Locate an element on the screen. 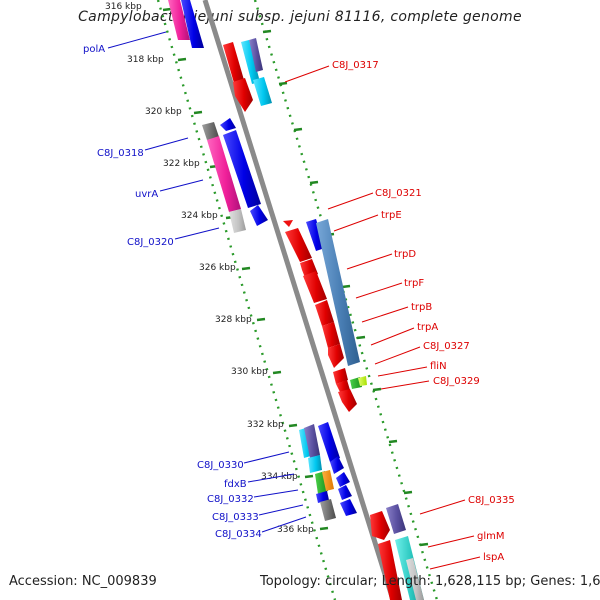 The width and height of the screenshot is (600, 600). right-label-trpA: trpA is located at coordinates (427, 327).